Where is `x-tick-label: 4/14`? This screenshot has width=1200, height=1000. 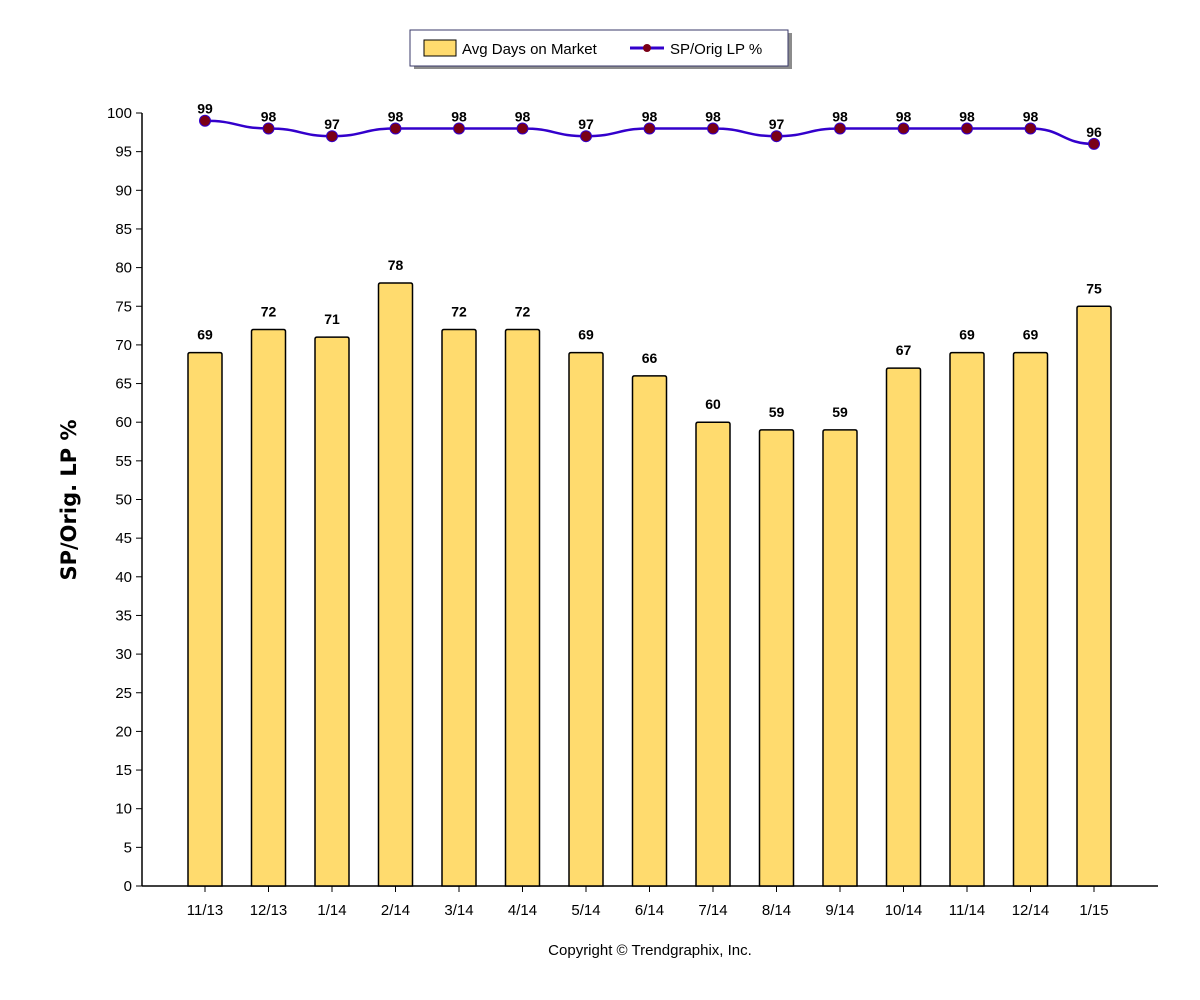
x-tick-label: 4/14 is located at coordinates (522, 910).